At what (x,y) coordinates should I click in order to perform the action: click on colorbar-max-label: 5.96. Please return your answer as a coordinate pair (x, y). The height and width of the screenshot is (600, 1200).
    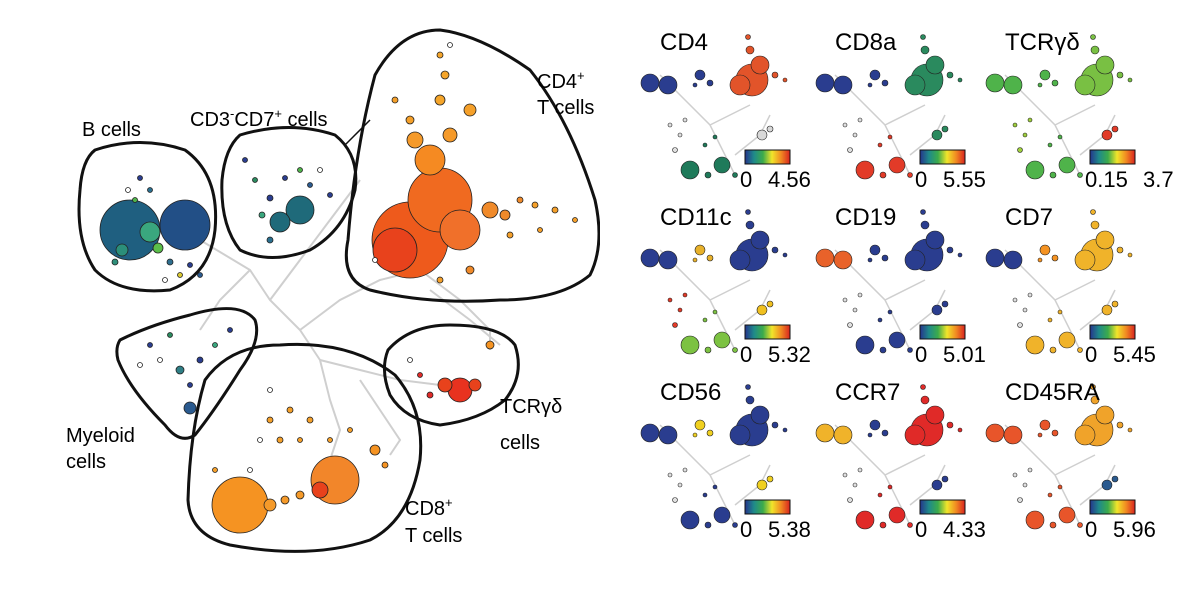
    Looking at the image, I should click on (1134, 529).